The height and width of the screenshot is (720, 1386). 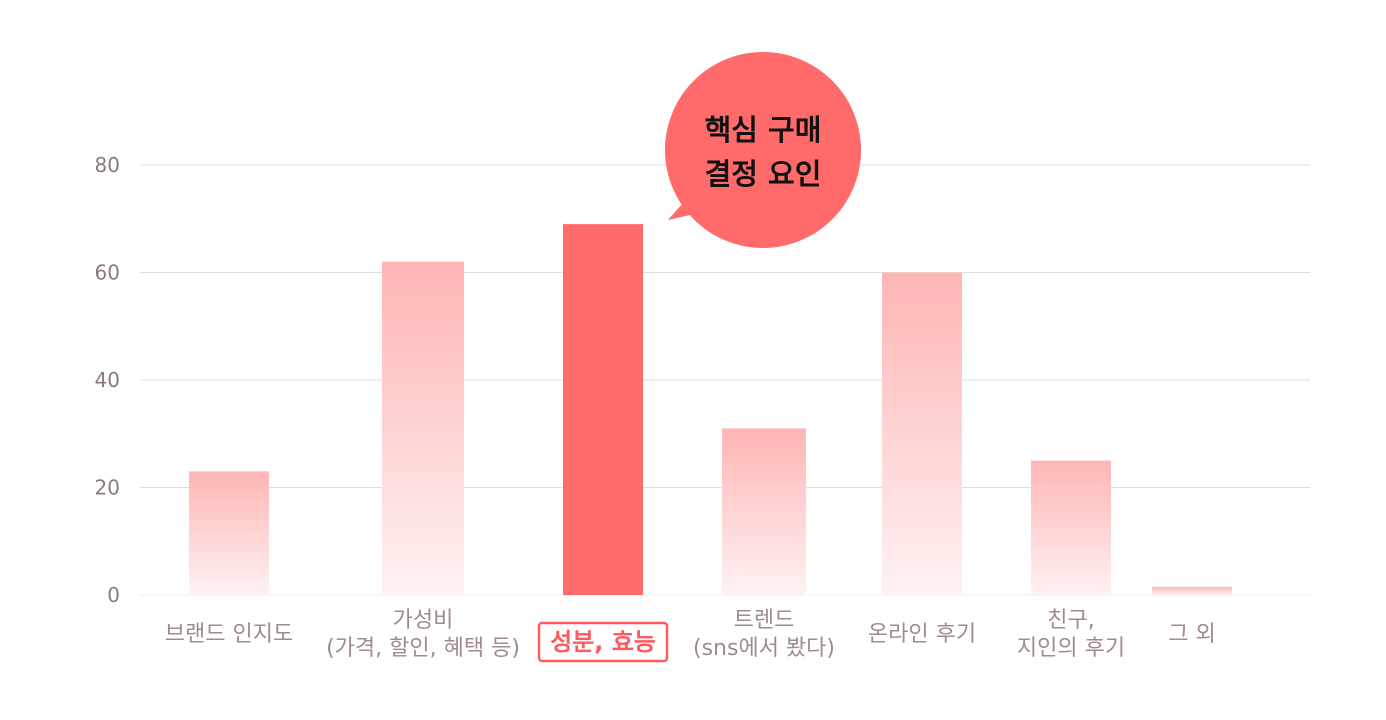 I want to click on x-category-label: 친구,, so click(x=1070, y=620).